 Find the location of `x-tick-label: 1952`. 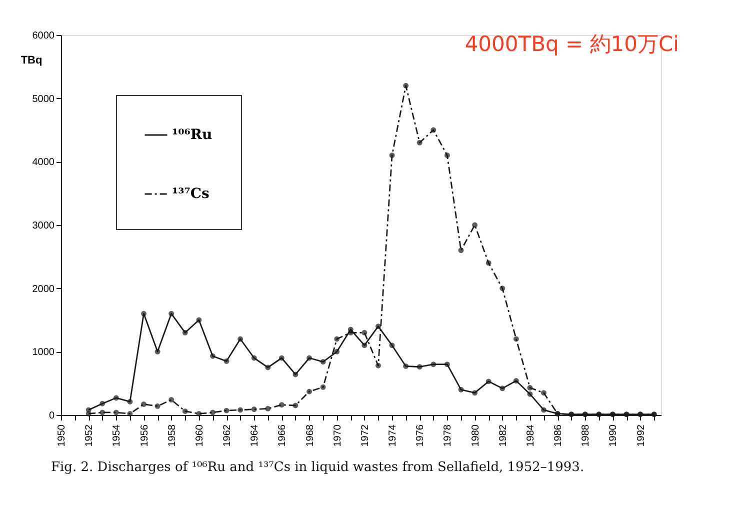

x-tick-label: 1952 is located at coordinates (90, 435).